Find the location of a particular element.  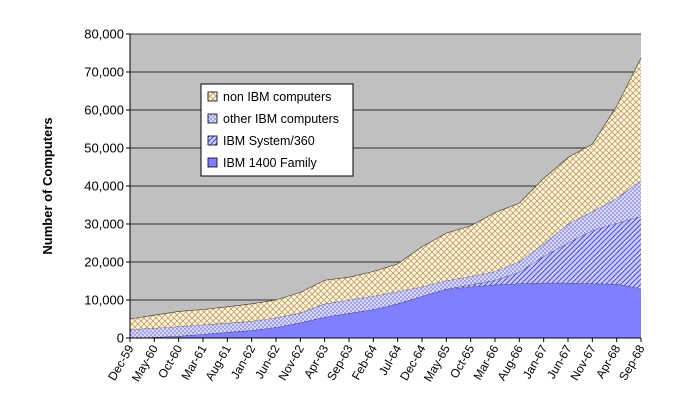

y-axis-title: Number of Computers is located at coordinates (47, 185).